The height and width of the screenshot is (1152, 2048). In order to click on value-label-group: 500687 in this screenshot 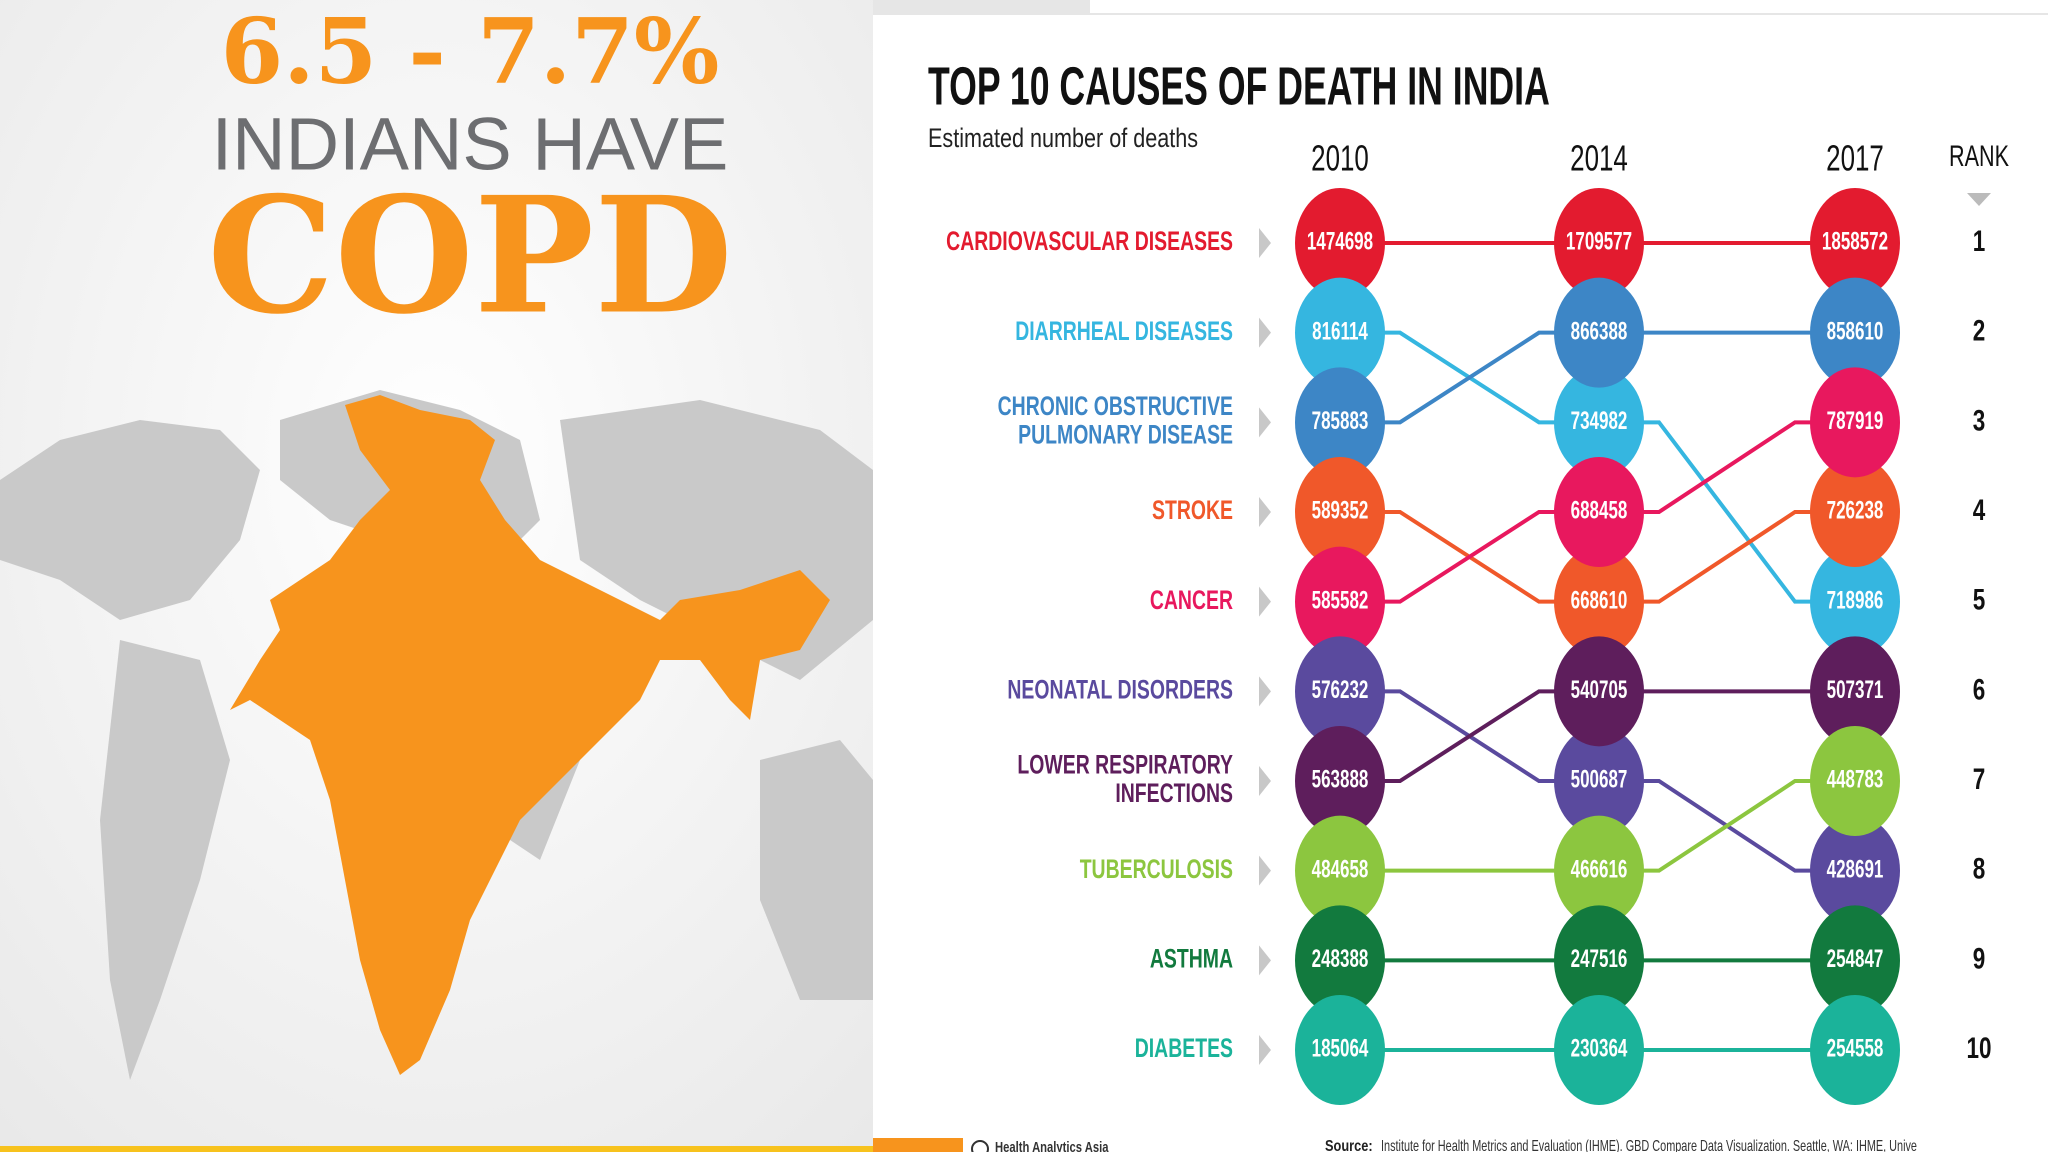, I will do `click(1599, 779)`.